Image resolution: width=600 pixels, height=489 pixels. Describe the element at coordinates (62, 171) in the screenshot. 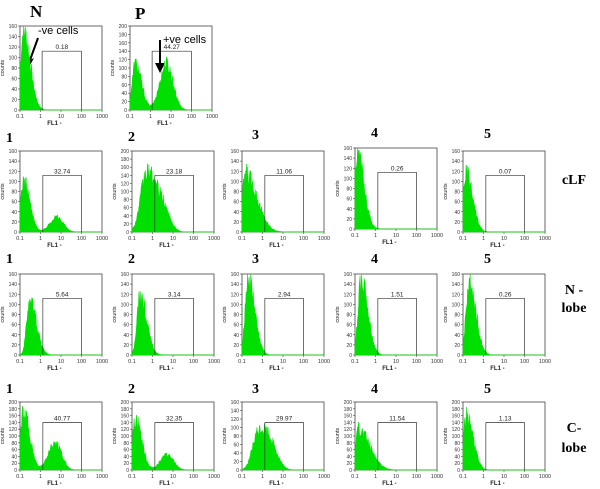

I see `gate-percent-label: 32.74` at that location.